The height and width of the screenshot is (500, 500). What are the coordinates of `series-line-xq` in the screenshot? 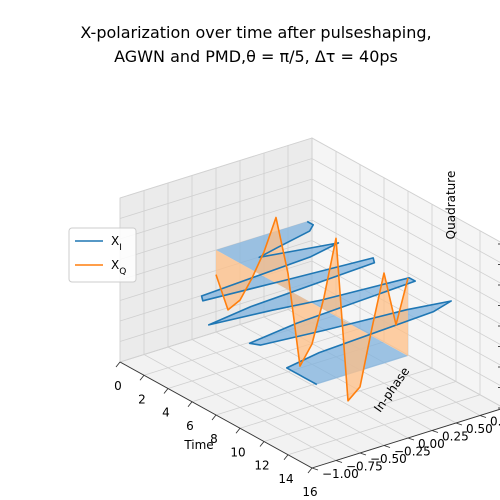 It's located at (312, 309).